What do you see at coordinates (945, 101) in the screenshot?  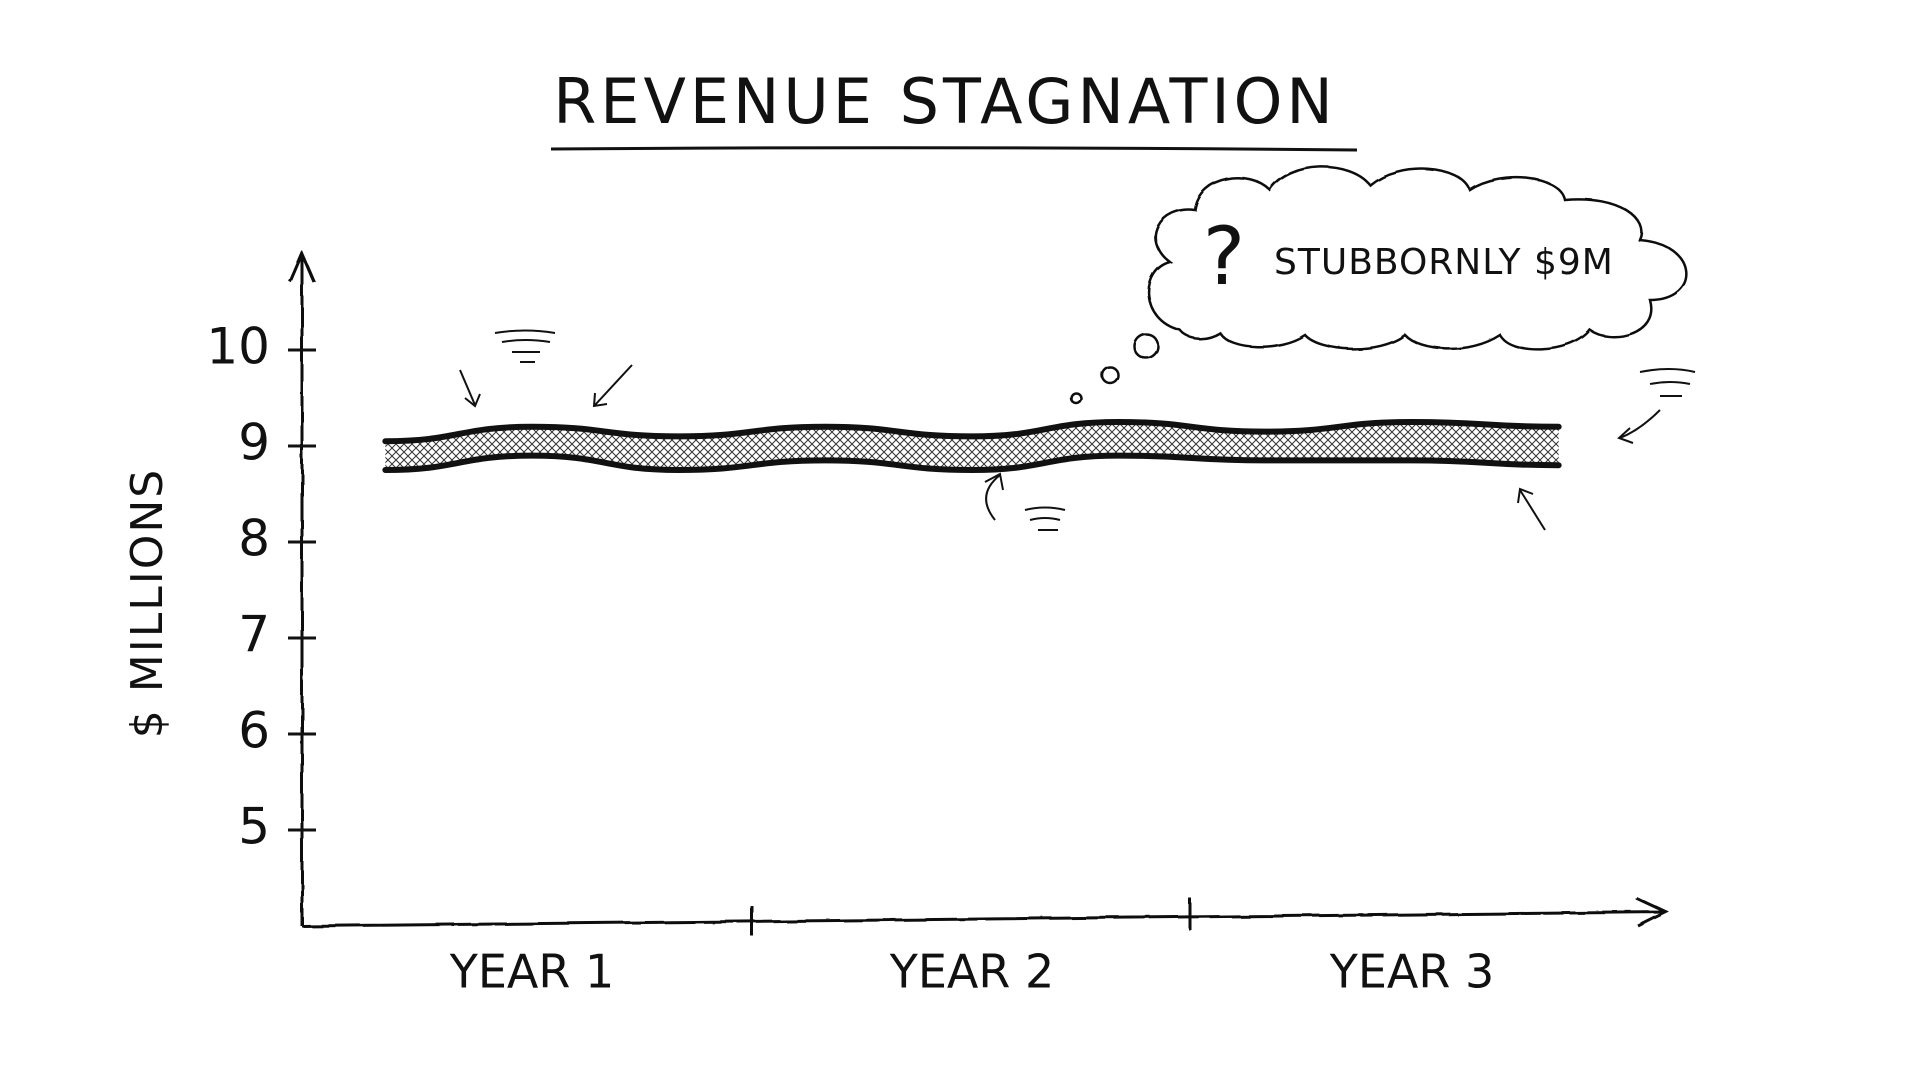 I see `chart-title: REVENUE STAGNATION` at bounding box center [945, 101].